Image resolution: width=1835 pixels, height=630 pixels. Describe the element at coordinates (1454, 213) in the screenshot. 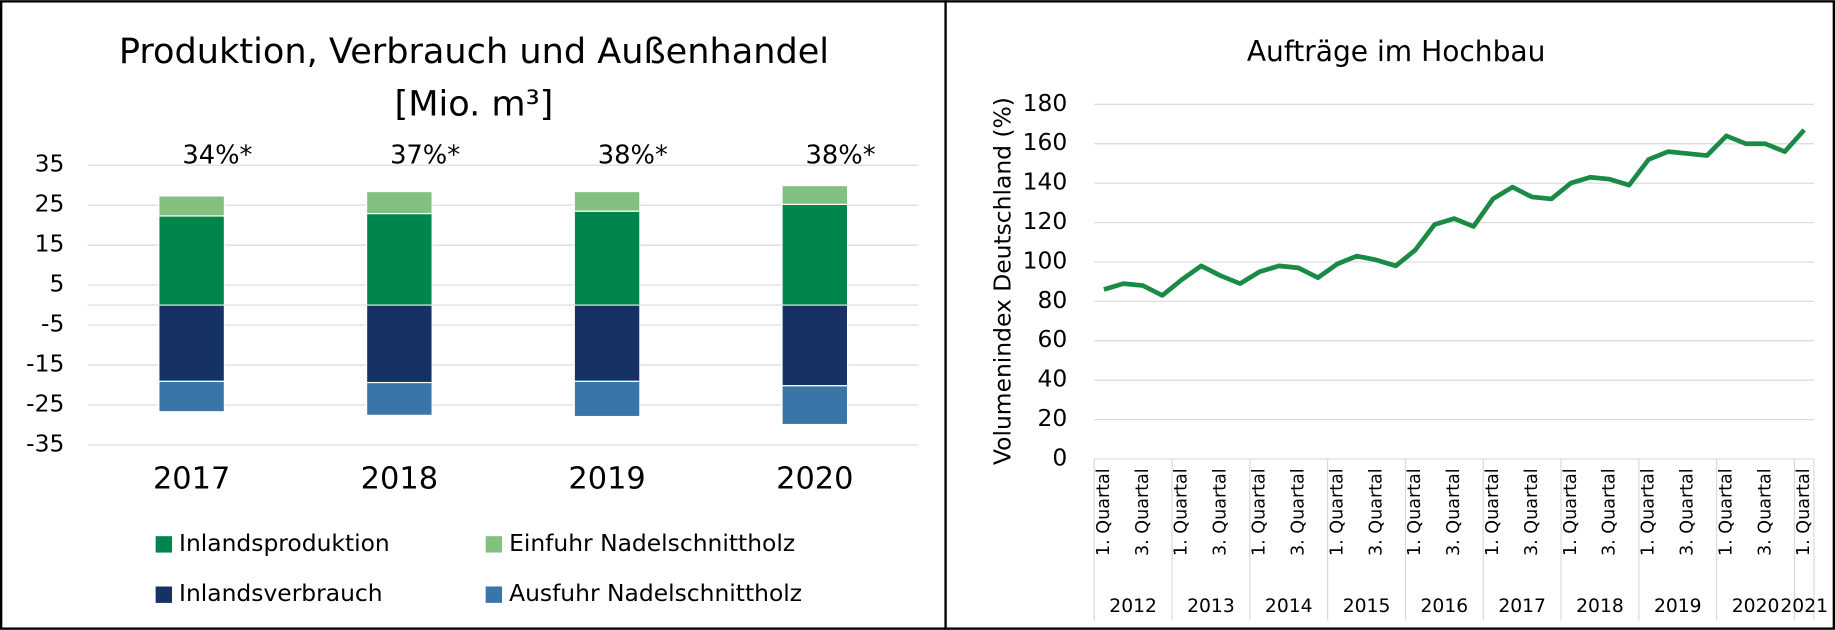

I see `line-series` at that location.